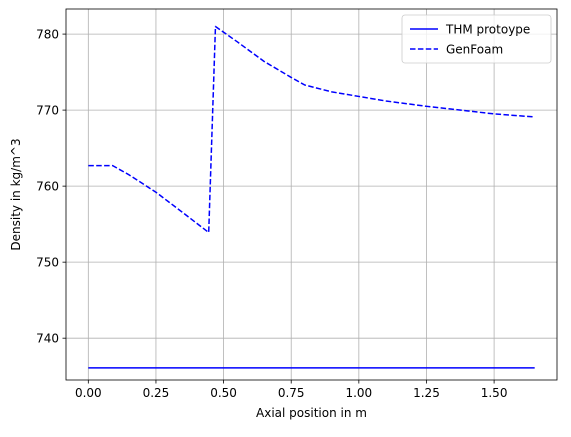  I want to click on legend-box, so click(476, 39).